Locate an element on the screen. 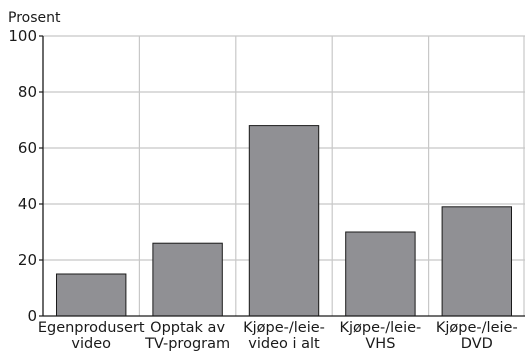 The width and height of the screenshot is (525, 359). y-tick-label: 100 is located at coordinates (22, 36).